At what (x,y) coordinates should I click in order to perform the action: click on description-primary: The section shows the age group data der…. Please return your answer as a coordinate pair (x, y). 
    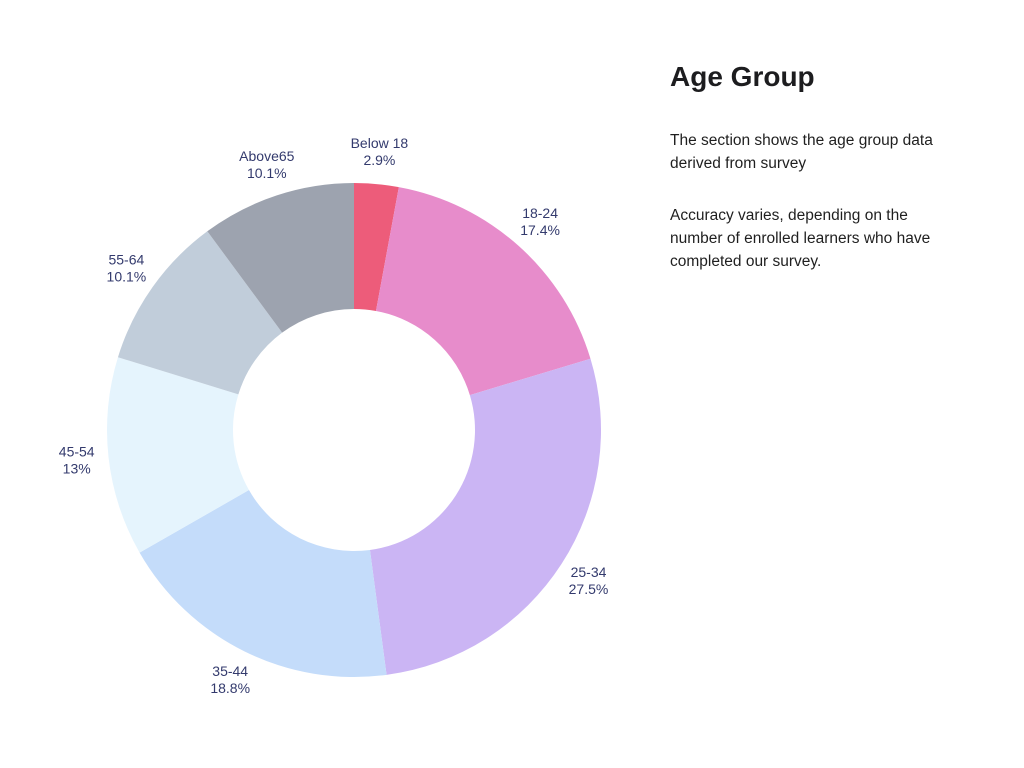
    Looking at the image, I should click on (801, 152).